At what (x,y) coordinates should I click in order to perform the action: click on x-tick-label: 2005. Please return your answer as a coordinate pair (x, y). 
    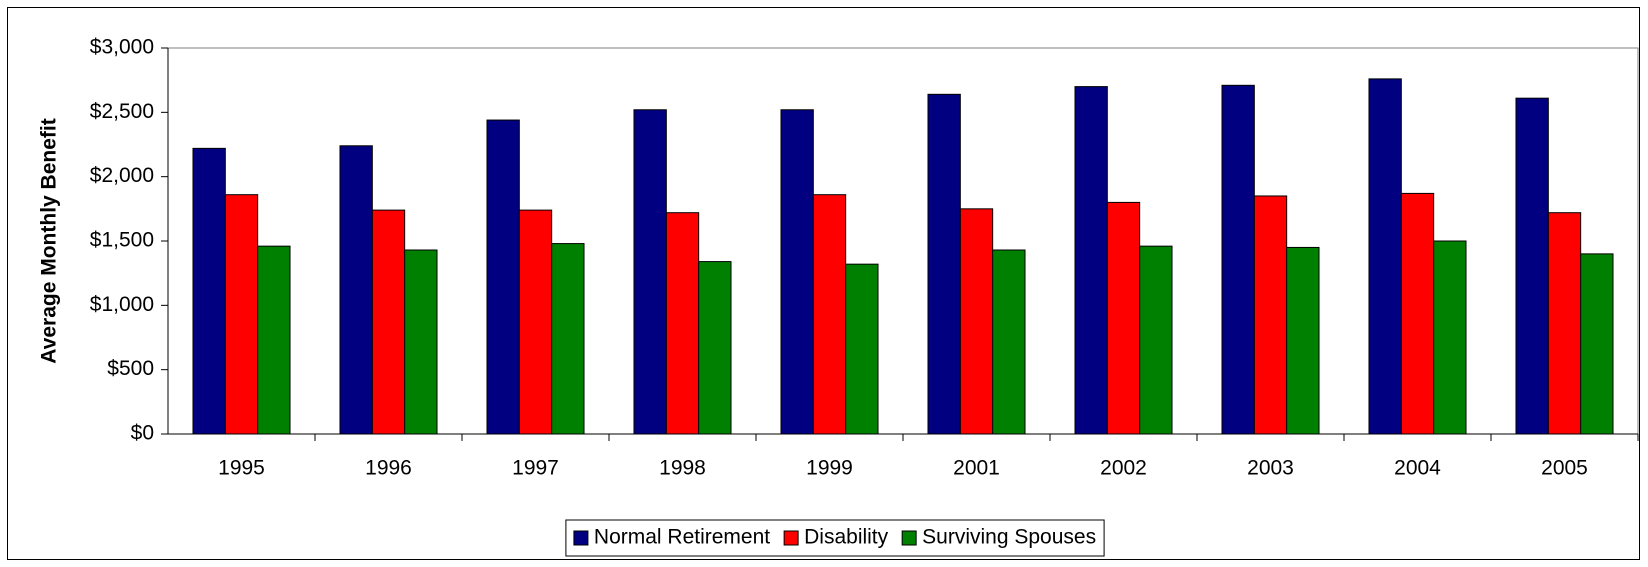
    Looking at the image, I should click on (1564, 468).